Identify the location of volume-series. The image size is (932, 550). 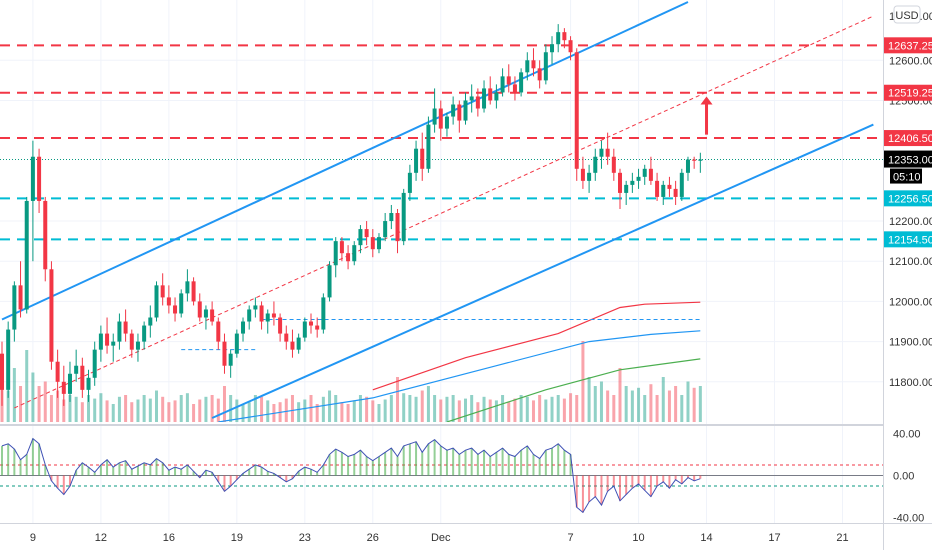
(351, 381).